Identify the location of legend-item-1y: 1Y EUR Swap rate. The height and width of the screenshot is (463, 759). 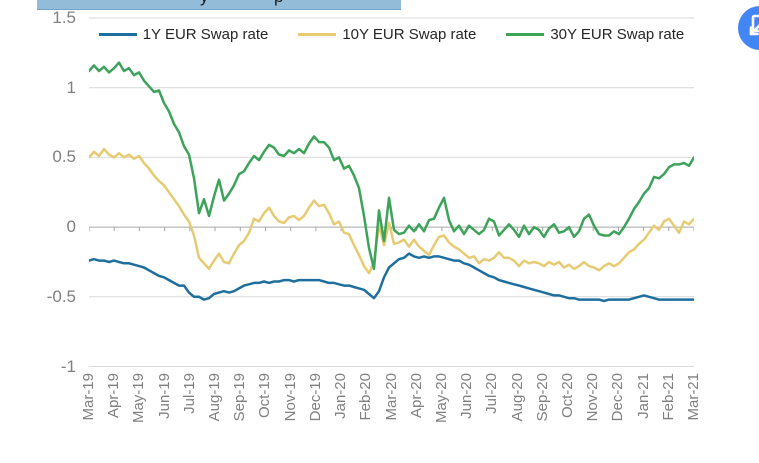
(183, 34).